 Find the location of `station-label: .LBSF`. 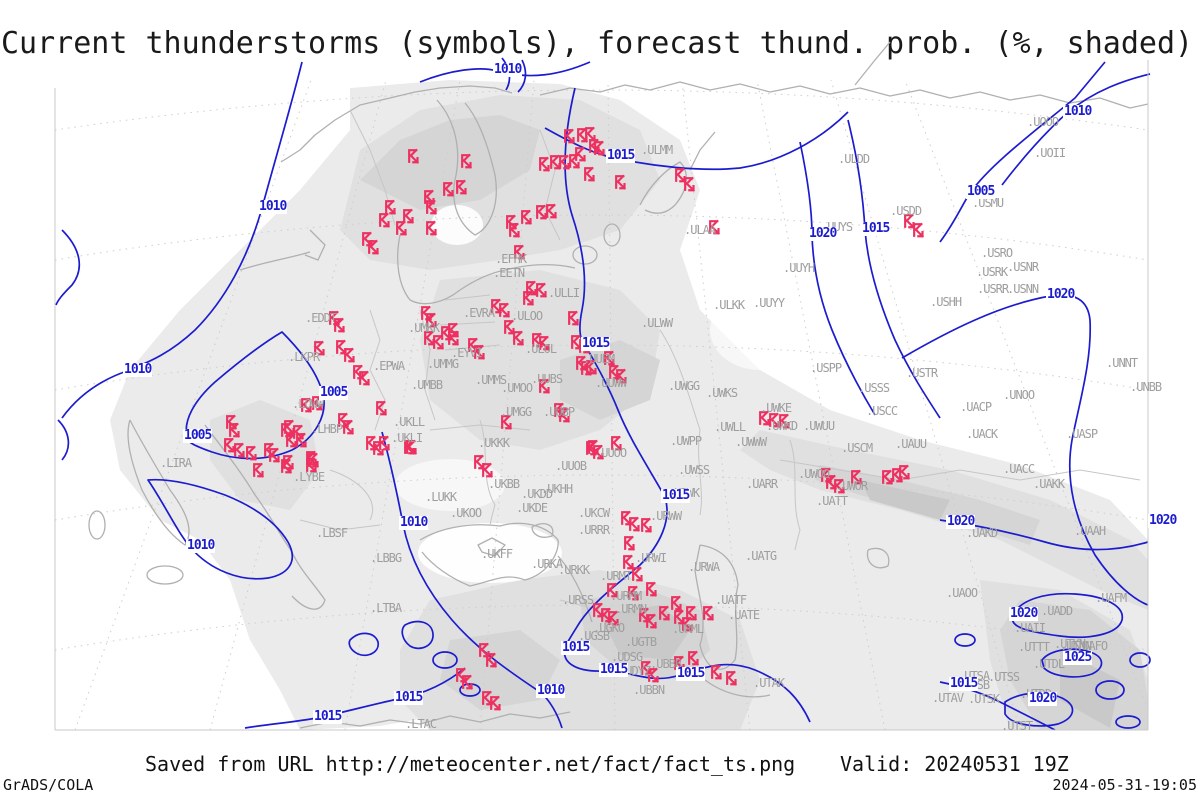

station-label: .LBSF is located at coordinates (332, 533).